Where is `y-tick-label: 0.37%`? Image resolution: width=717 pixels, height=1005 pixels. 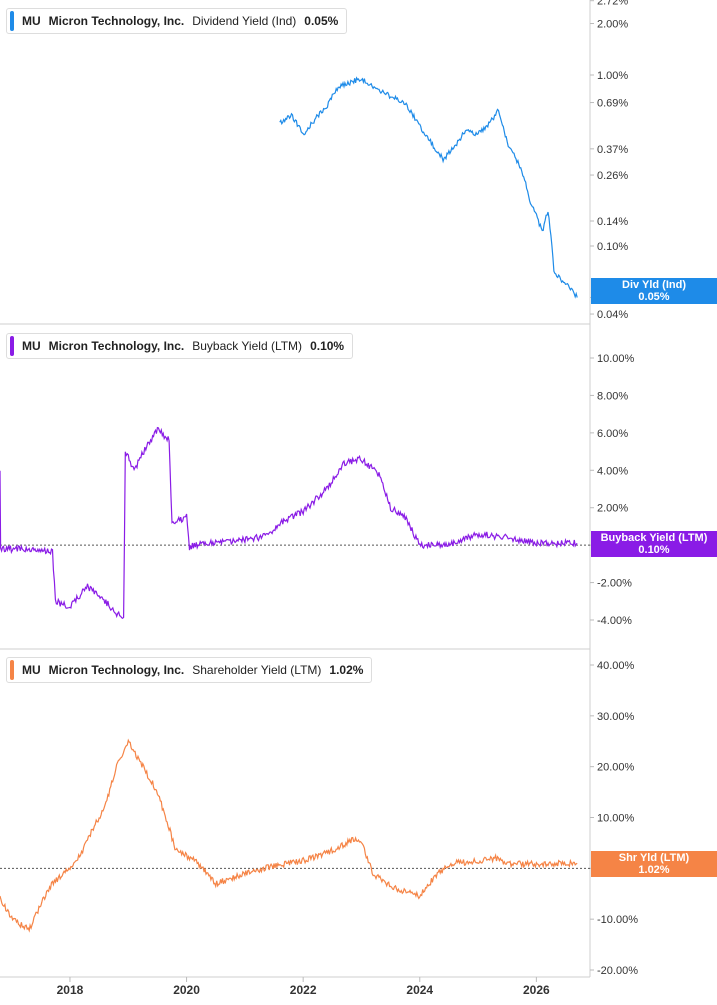 y-tick-label: 0.37% is located at coordinates (612, 150).